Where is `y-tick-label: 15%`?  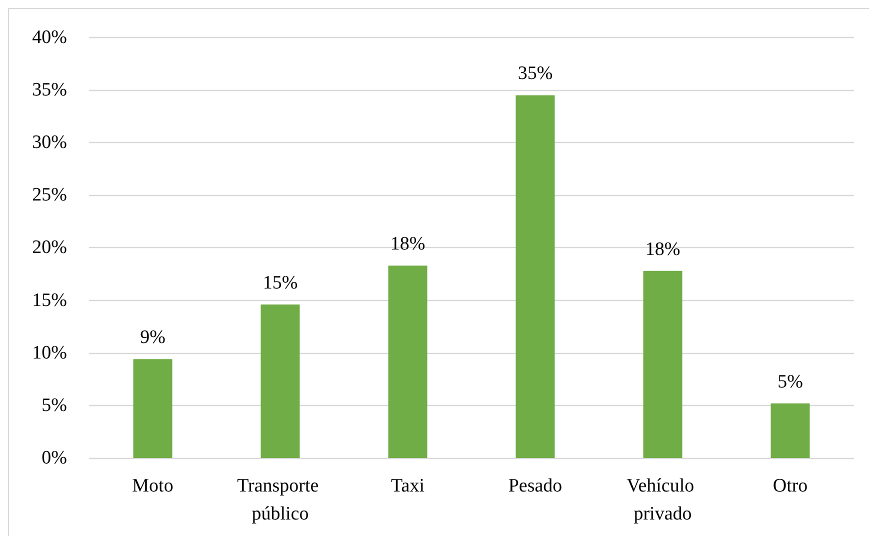
y-tick-label: 15% is located at coordinates (50, 300).